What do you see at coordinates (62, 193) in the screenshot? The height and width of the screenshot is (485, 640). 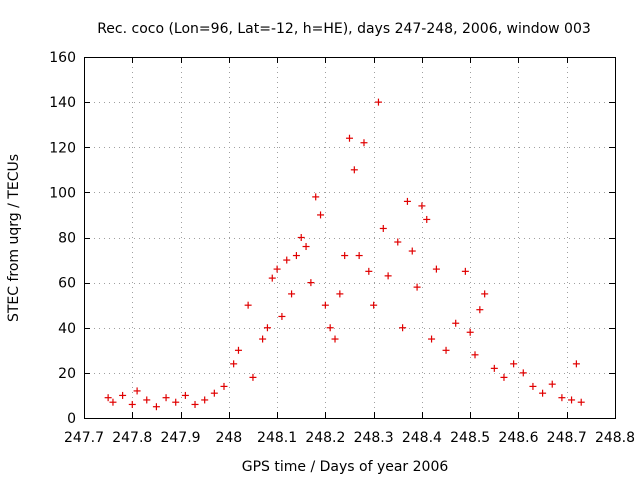 I see `y-tick-label: 100` at bounding box center [62, 193].